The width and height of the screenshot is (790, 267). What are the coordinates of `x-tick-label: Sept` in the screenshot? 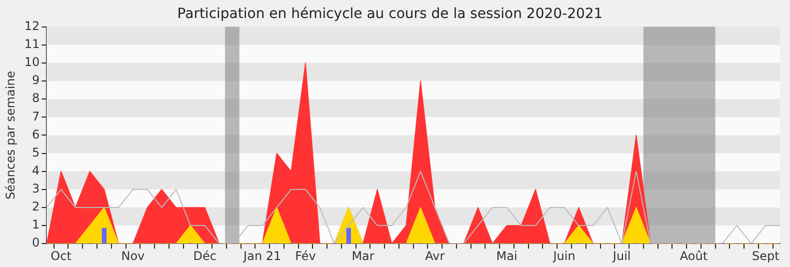 It's located at (766, 255).